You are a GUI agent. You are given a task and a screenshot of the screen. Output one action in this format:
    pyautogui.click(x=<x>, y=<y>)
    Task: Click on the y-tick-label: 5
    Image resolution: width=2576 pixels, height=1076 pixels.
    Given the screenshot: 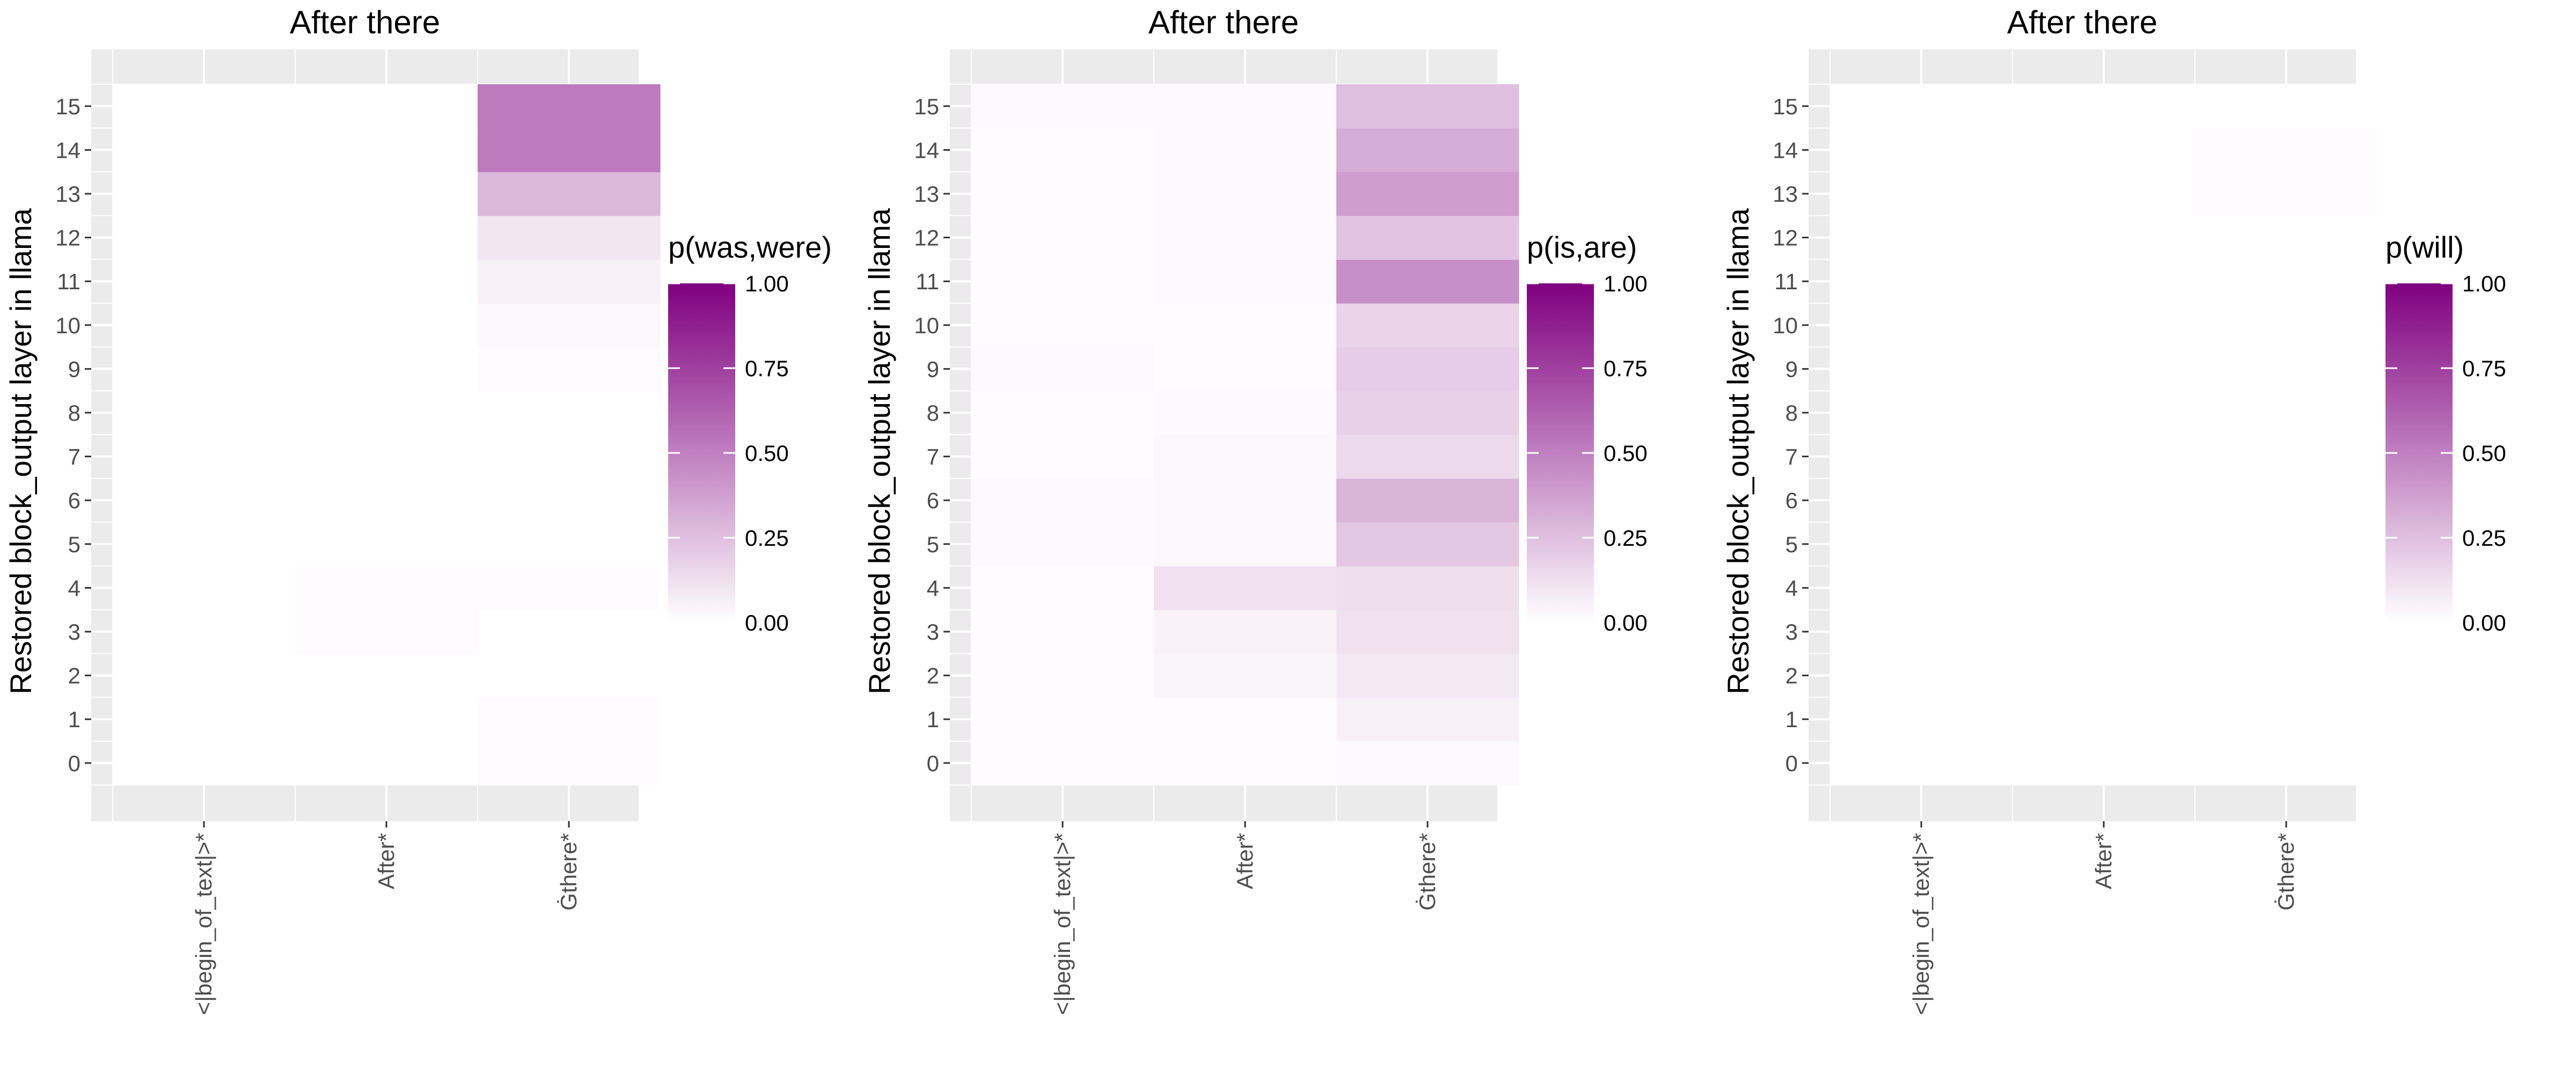 What is the action you would take?
    pyautogui.click(x=1791, y=544)
    